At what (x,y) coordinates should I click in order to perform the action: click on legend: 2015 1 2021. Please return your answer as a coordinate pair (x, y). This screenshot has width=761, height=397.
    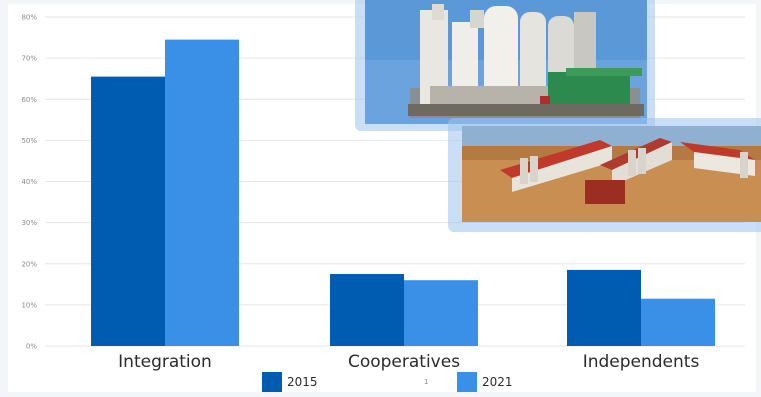
    Looking at the image, I should click on (387, 382).